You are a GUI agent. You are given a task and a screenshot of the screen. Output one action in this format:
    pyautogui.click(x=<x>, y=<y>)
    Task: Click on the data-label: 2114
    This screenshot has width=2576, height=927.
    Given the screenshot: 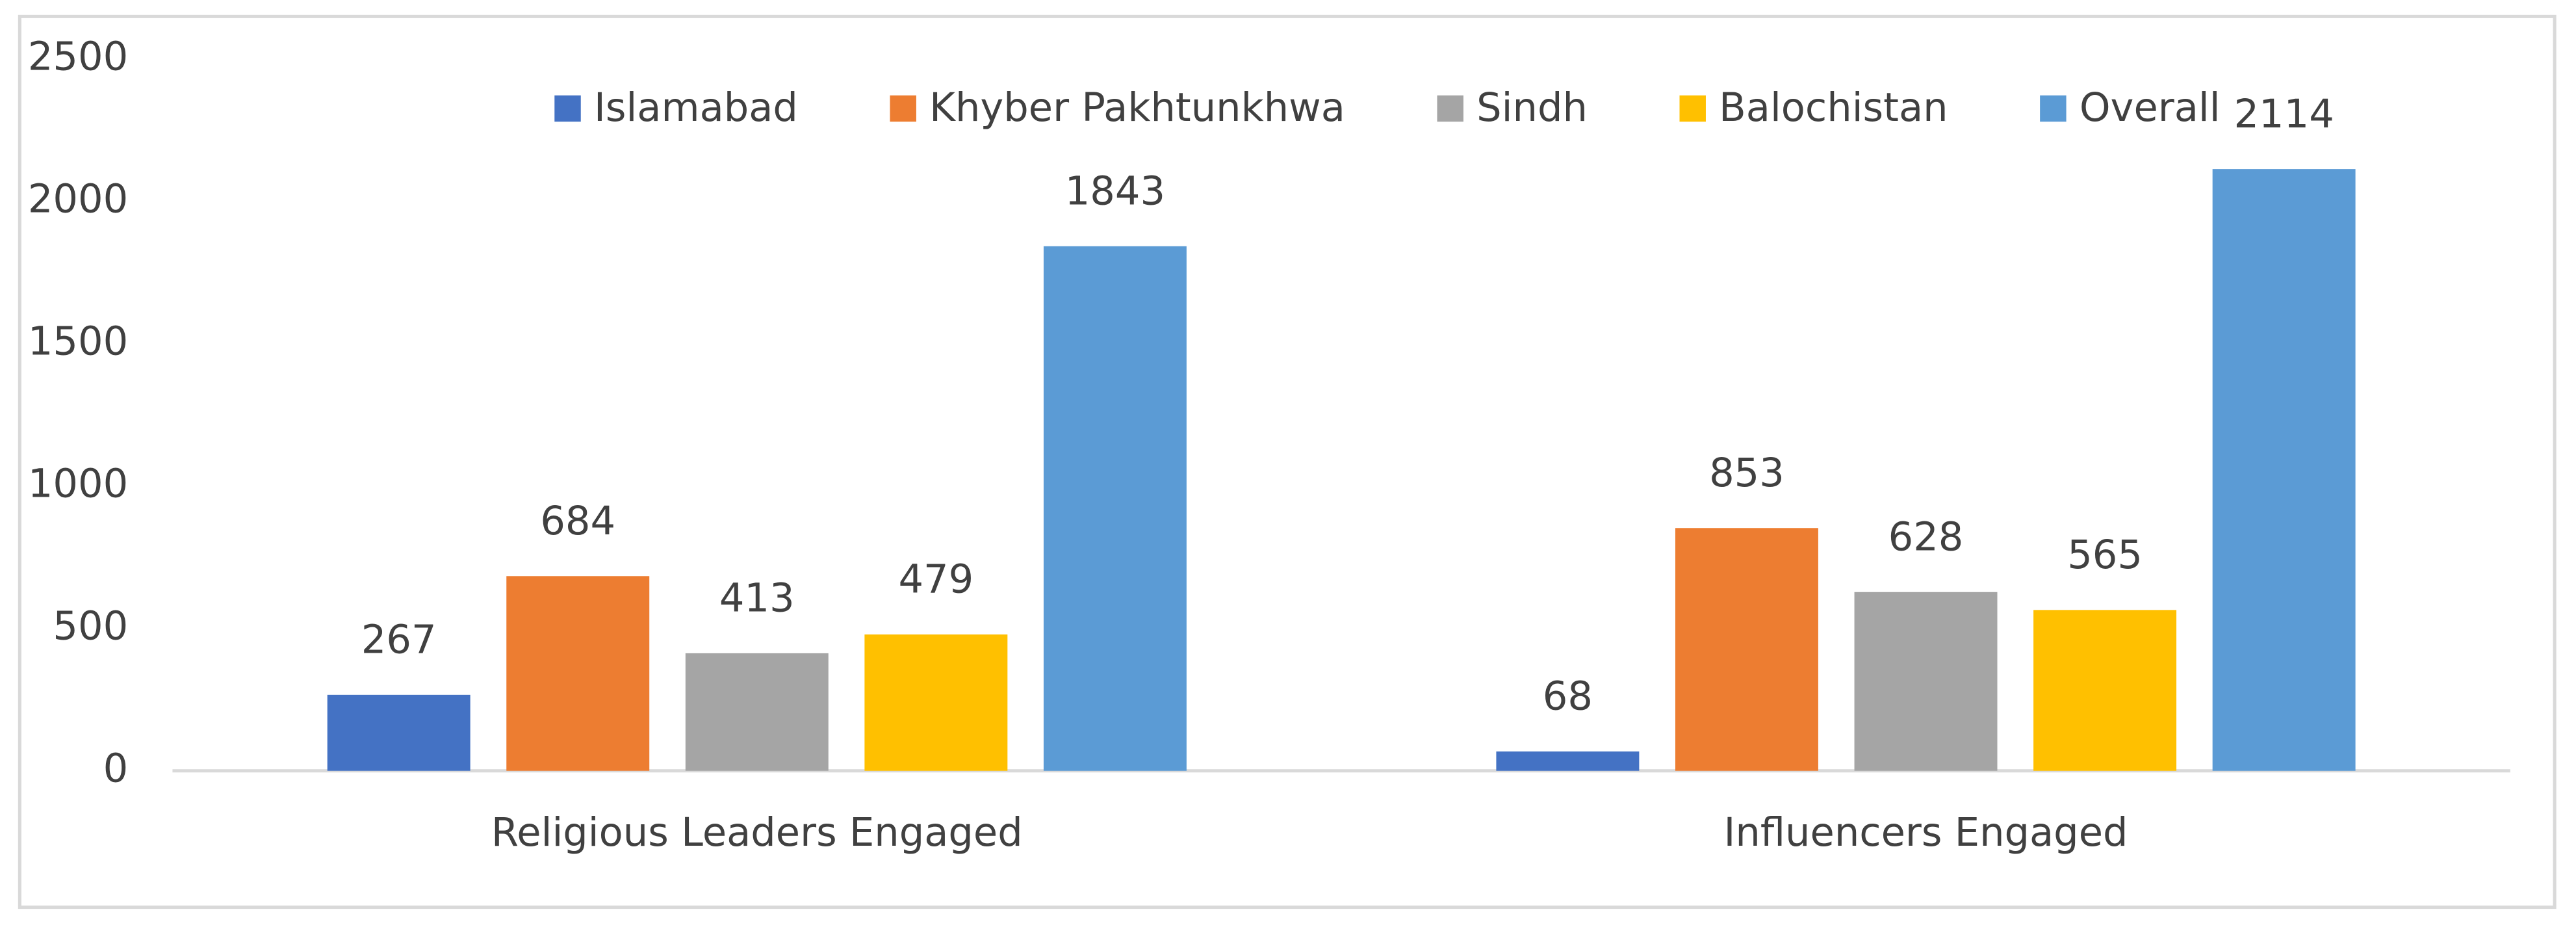 What is the action you would take?
    pyautogui.click(x=2284, y=114)
    